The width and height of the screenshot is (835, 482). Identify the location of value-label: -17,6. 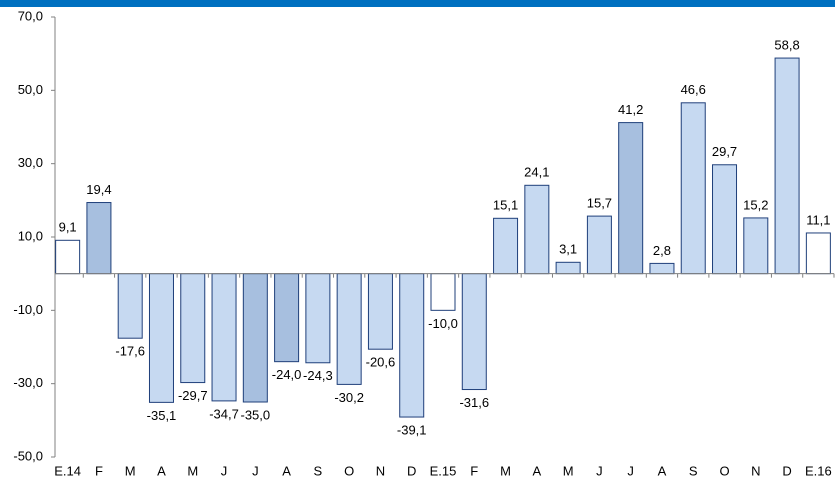
(130, 351).